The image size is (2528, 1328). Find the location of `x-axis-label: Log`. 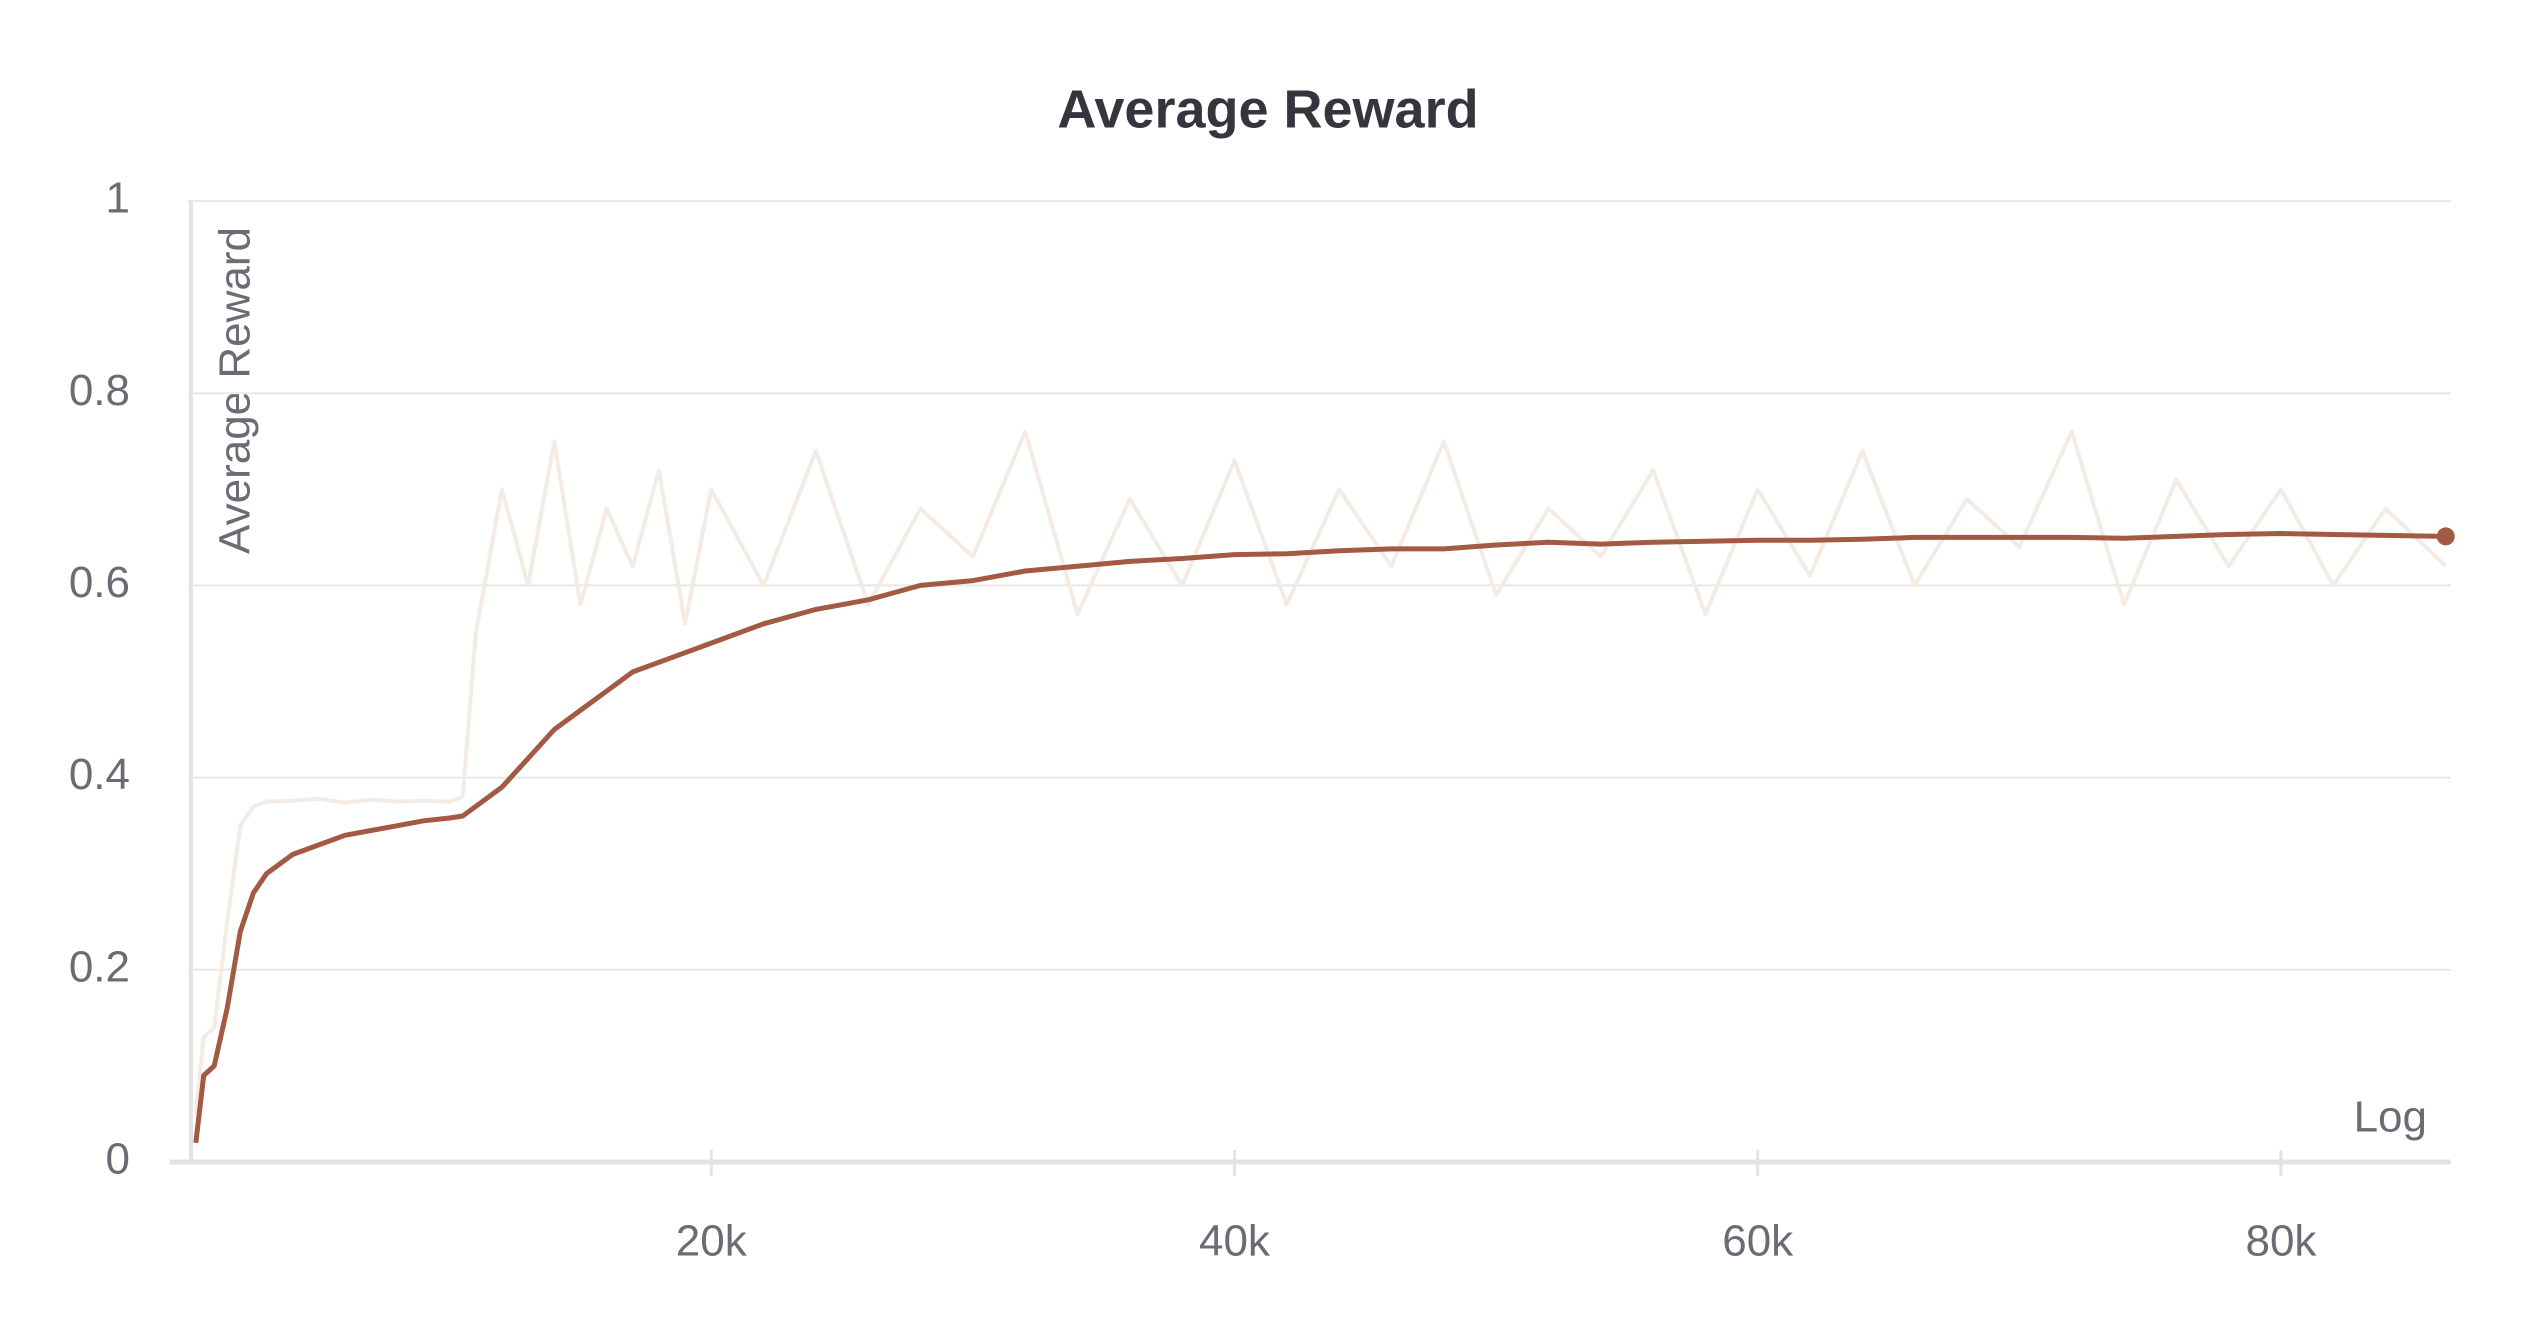

x-axis-label: Log is located at coordinates (2390, 1117).